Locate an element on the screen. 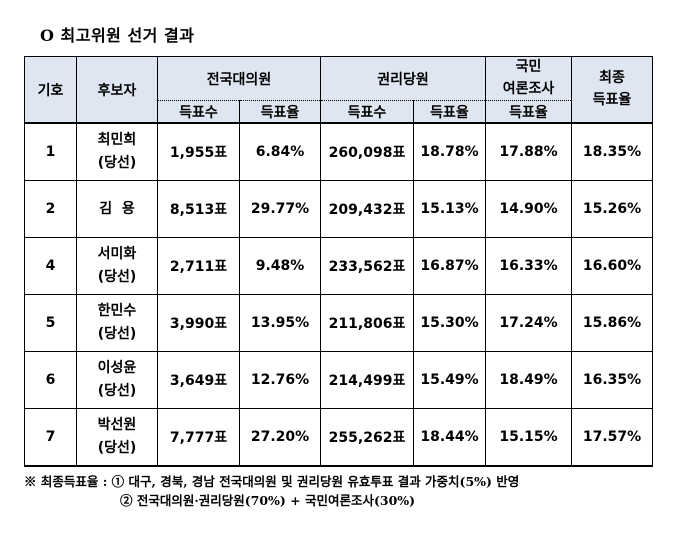 The height and width of the screenshot is (547, 692). cell-final-rate: 15.86% is located at coordinates (612, 323).